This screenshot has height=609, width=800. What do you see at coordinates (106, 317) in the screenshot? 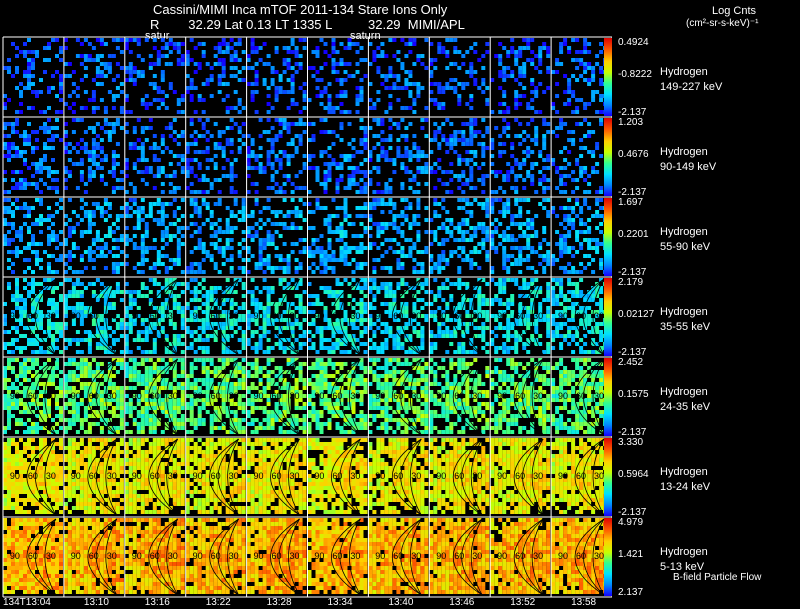
I see `pitch-angle-contour` at bounding box center [106, 317].